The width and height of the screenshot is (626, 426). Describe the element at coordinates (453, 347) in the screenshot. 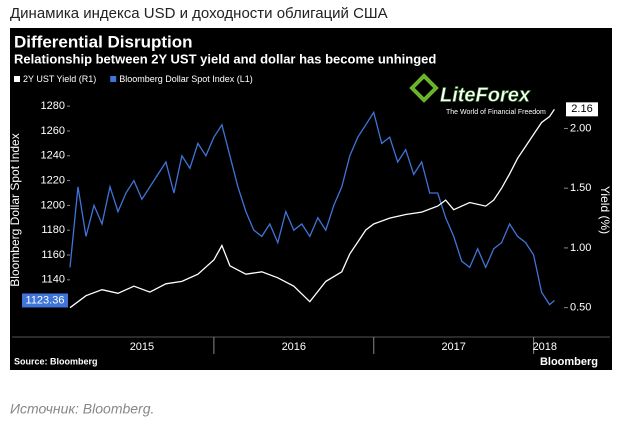

I see `x-tick-label: 2017` at that location.